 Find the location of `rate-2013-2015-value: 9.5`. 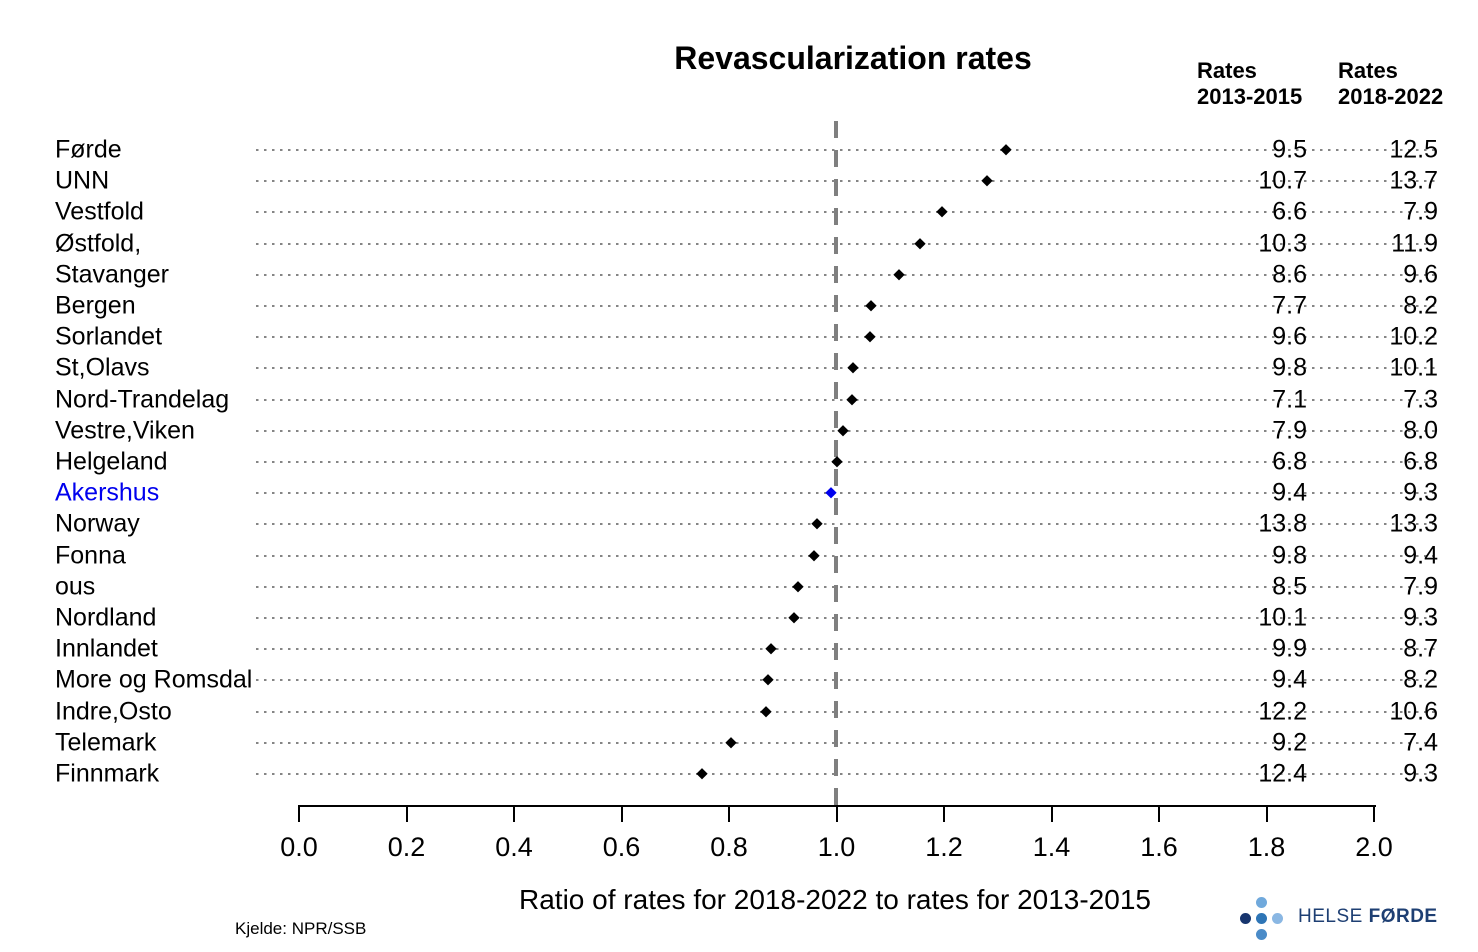

rate-2013-2015-value: 9.5 is located at coordinates (1289, 149).